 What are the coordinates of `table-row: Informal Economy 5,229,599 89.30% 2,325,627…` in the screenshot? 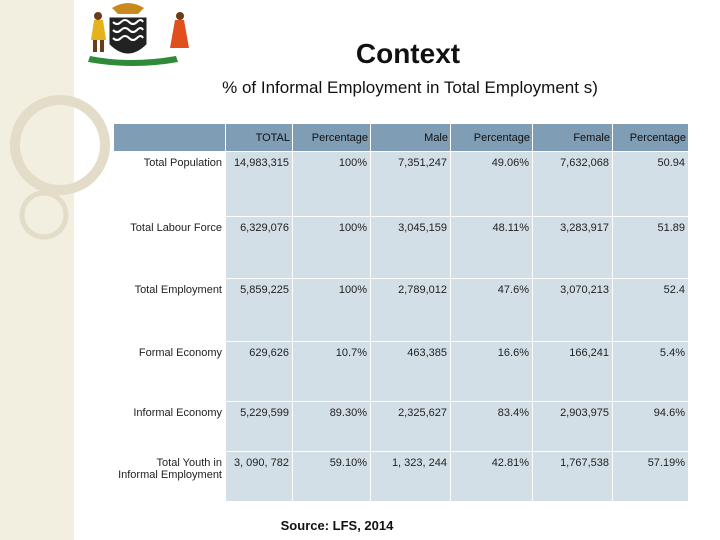 It's located at (401, 426).